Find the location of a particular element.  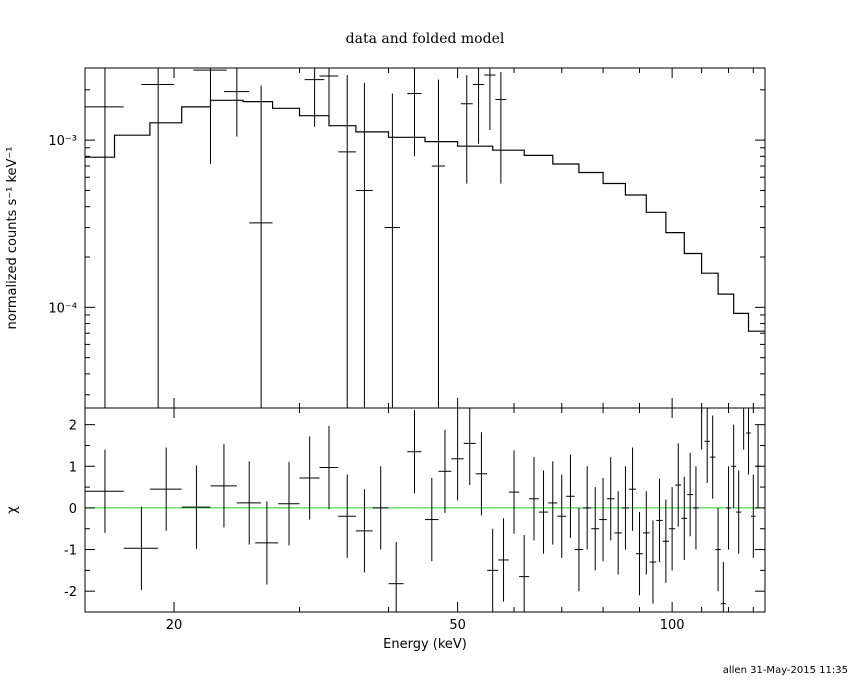

y-tick-label: 1 is located at coordinates (73, 467).